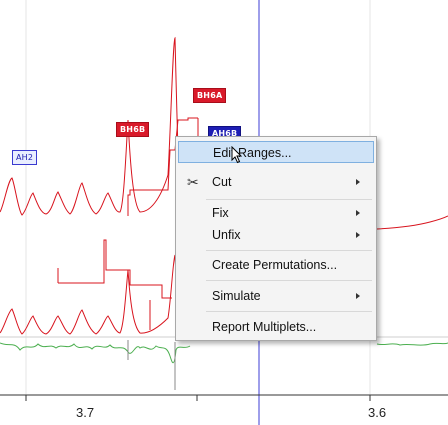 The image size is (448, 425). I want to click on menu-item-fix: Fix, so click(276, 213).